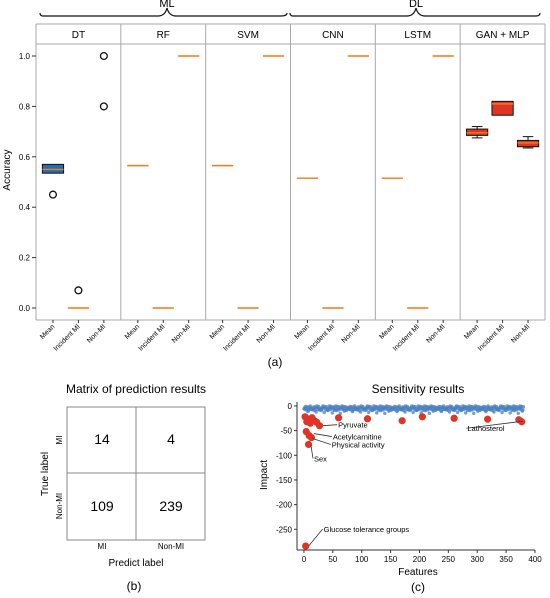  Describe the element at coordinates (535, 559) in the screenshot. I see `x-tick-label: 400` at that location.